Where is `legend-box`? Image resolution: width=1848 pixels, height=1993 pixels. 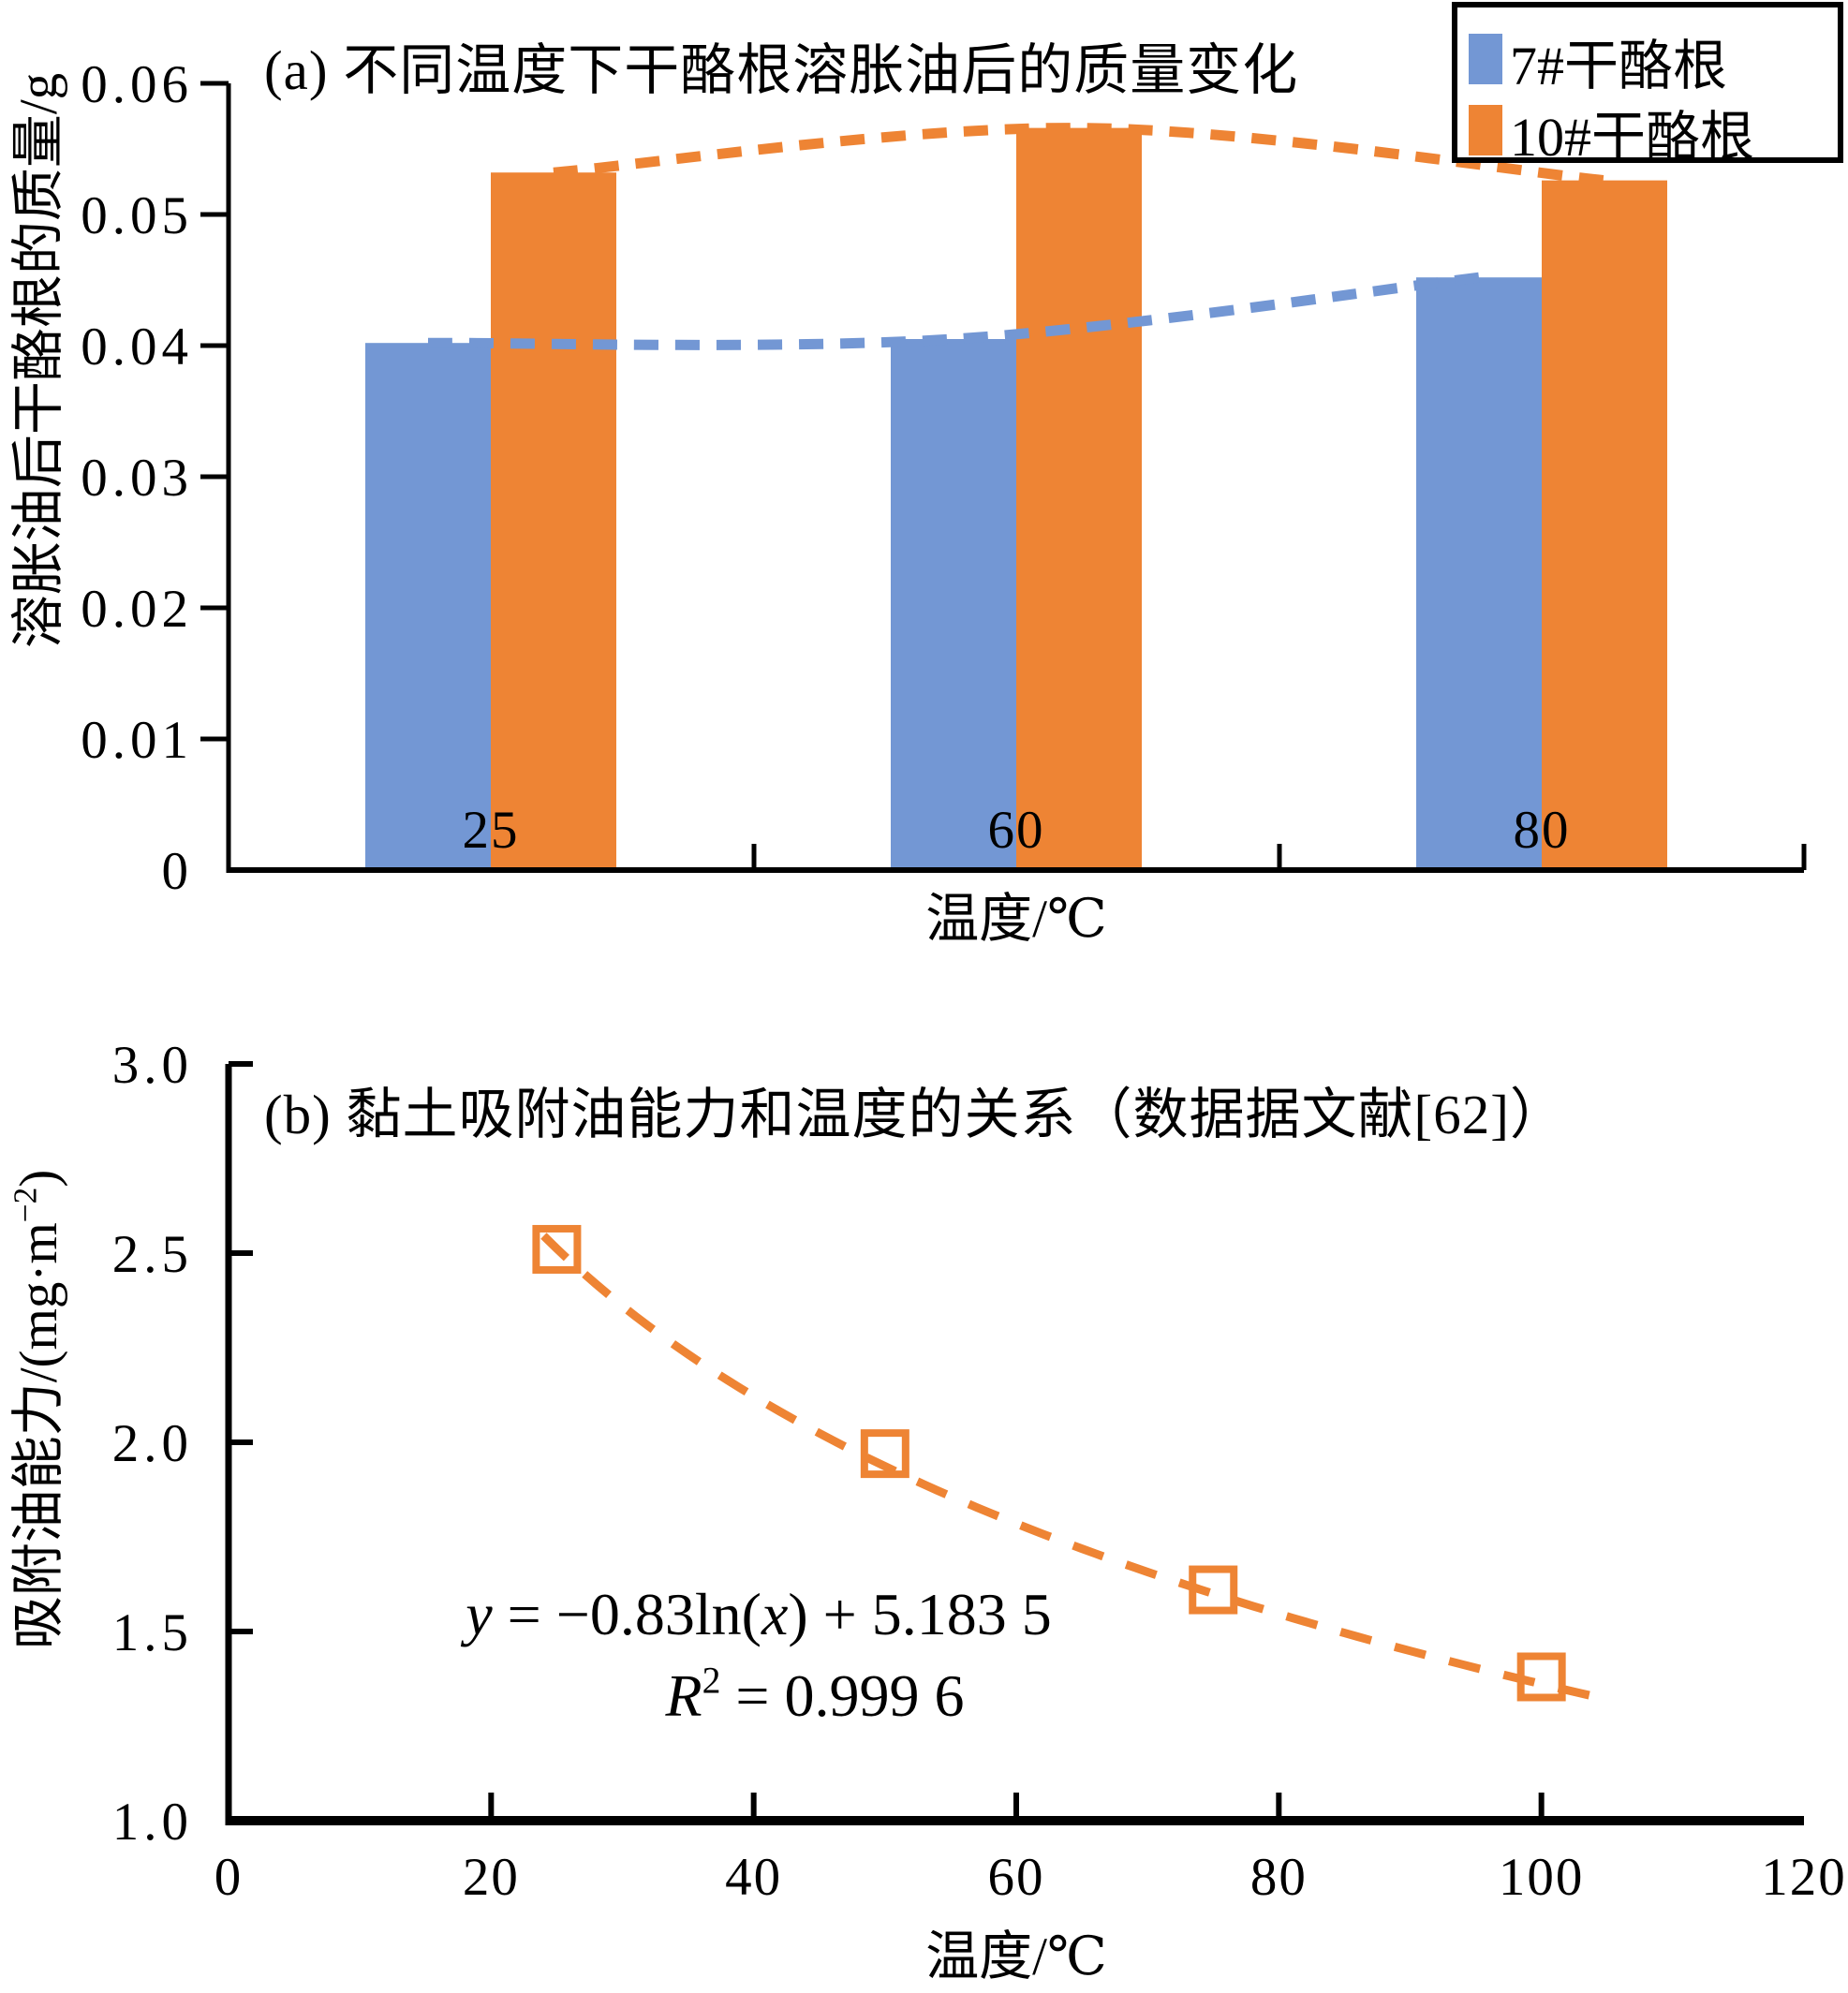 legend-box is located at coordinates (1648, 83).